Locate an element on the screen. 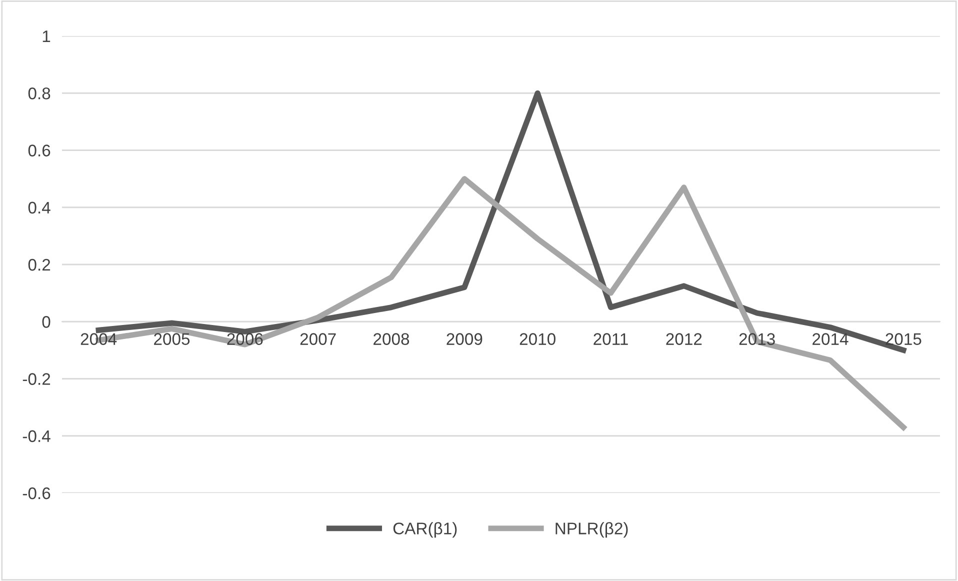  x-tick-label: 2012 is located at coordinates (684, 339).